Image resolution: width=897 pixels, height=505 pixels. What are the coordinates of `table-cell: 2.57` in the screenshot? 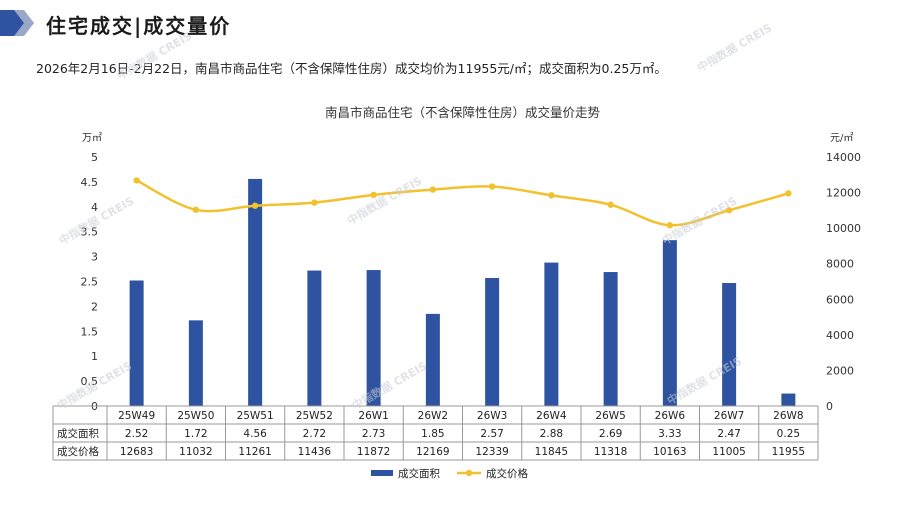 It's located at (491, 434).